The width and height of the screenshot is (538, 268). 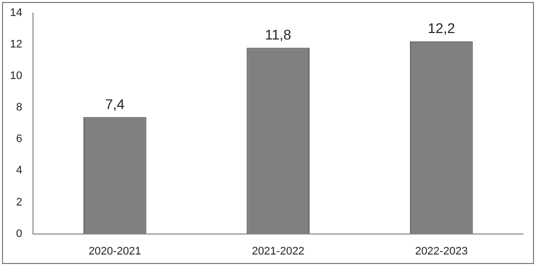 What do you see at coordinates (16, 13) in the screenshot?
I see `y-tick-label: 14` at bounding box center [16, 13].